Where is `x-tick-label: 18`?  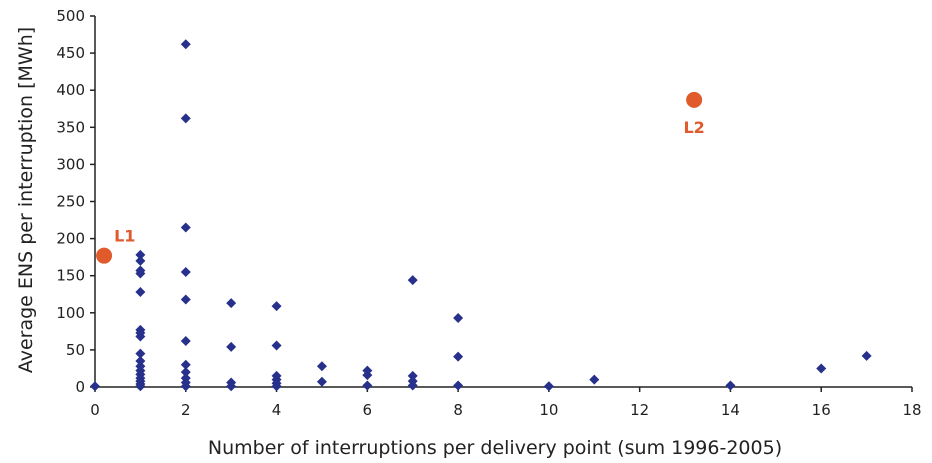 x-tick-label: 18 is located at coordinates (911, 410).